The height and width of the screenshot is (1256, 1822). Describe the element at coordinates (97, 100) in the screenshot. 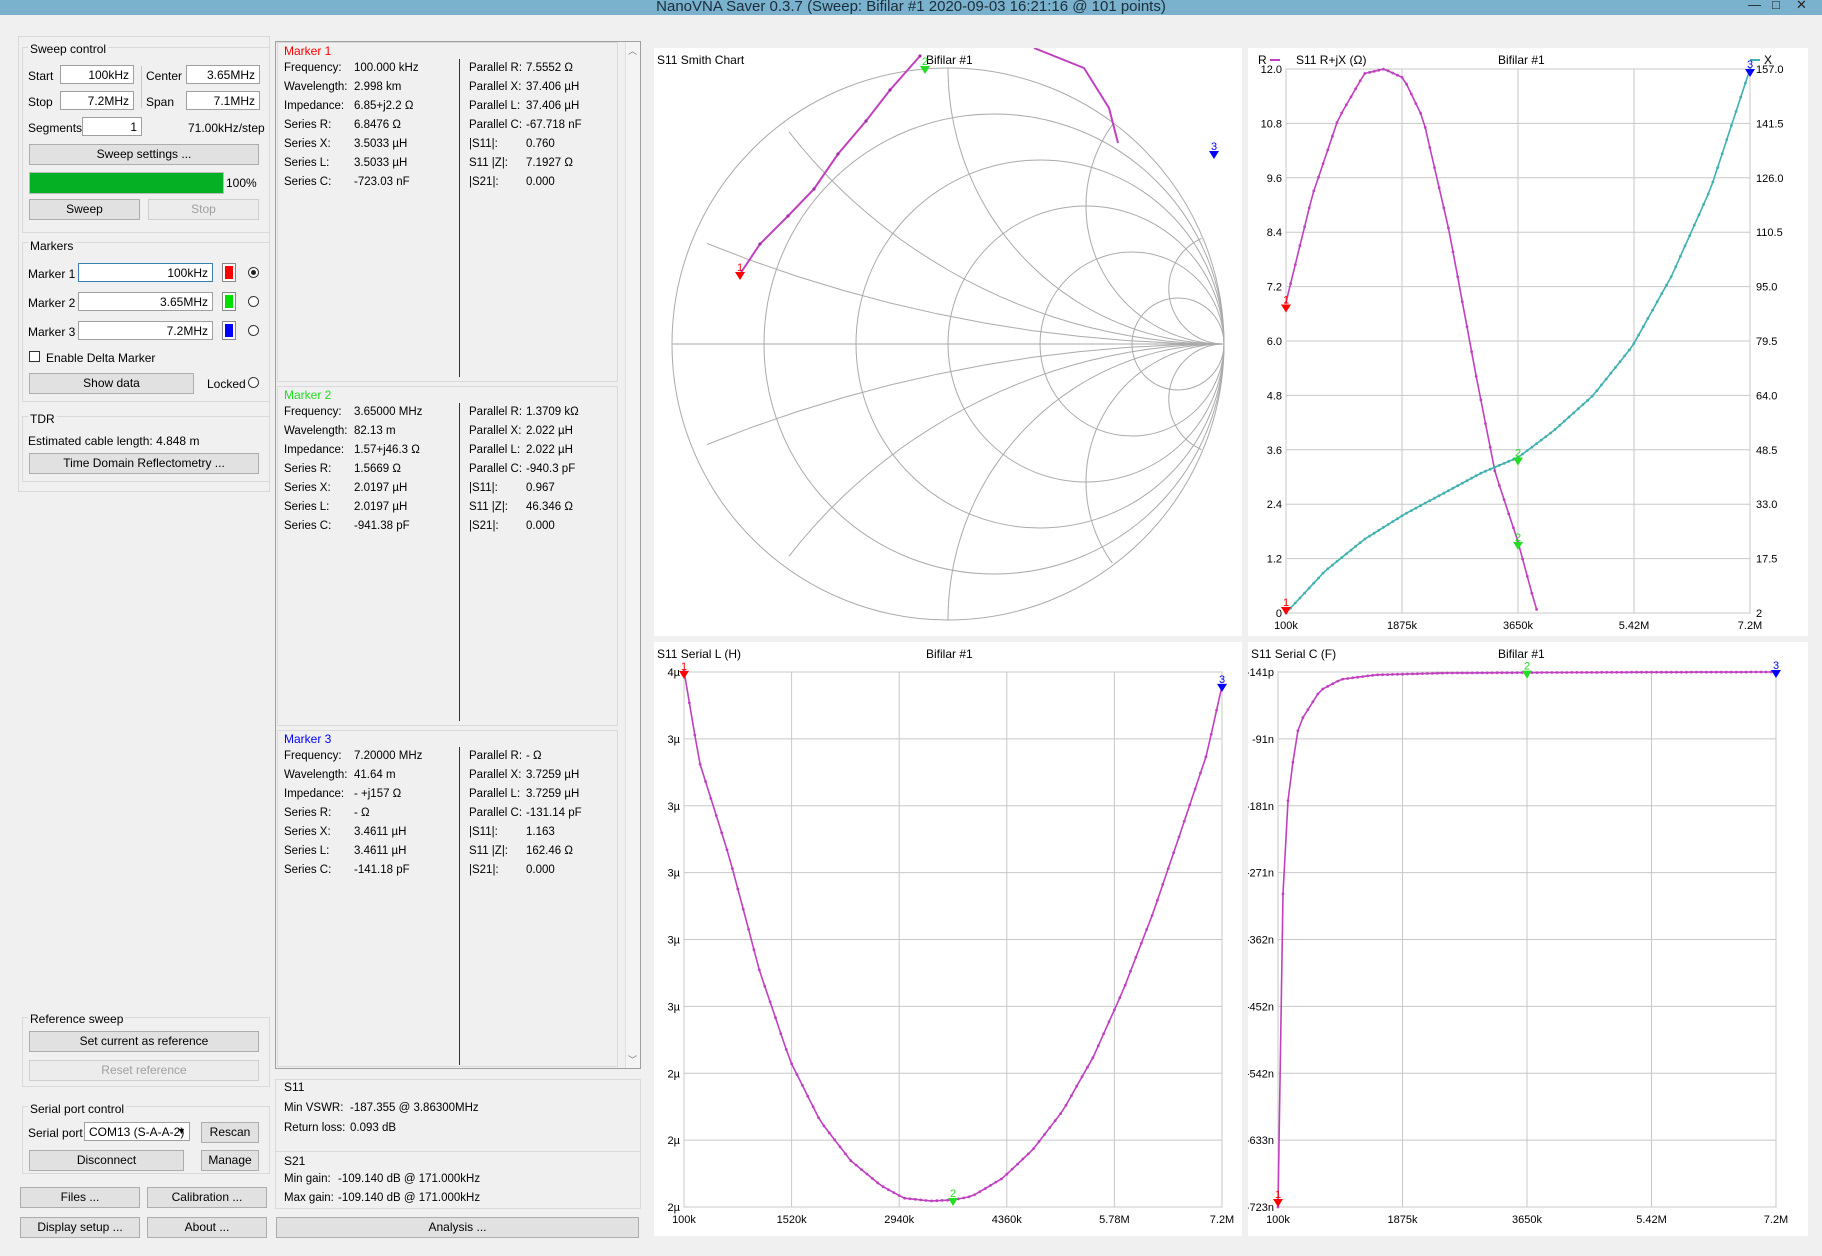

I see `stop-input: 7.2MHz` at that location.